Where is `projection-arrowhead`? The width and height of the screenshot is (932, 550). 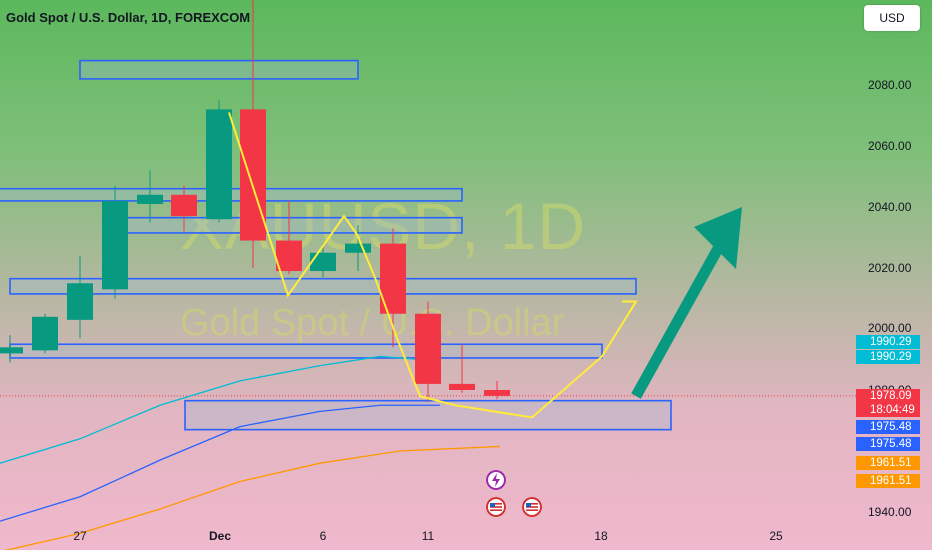 projection-arrowhead is located at coordinates (630, 307).